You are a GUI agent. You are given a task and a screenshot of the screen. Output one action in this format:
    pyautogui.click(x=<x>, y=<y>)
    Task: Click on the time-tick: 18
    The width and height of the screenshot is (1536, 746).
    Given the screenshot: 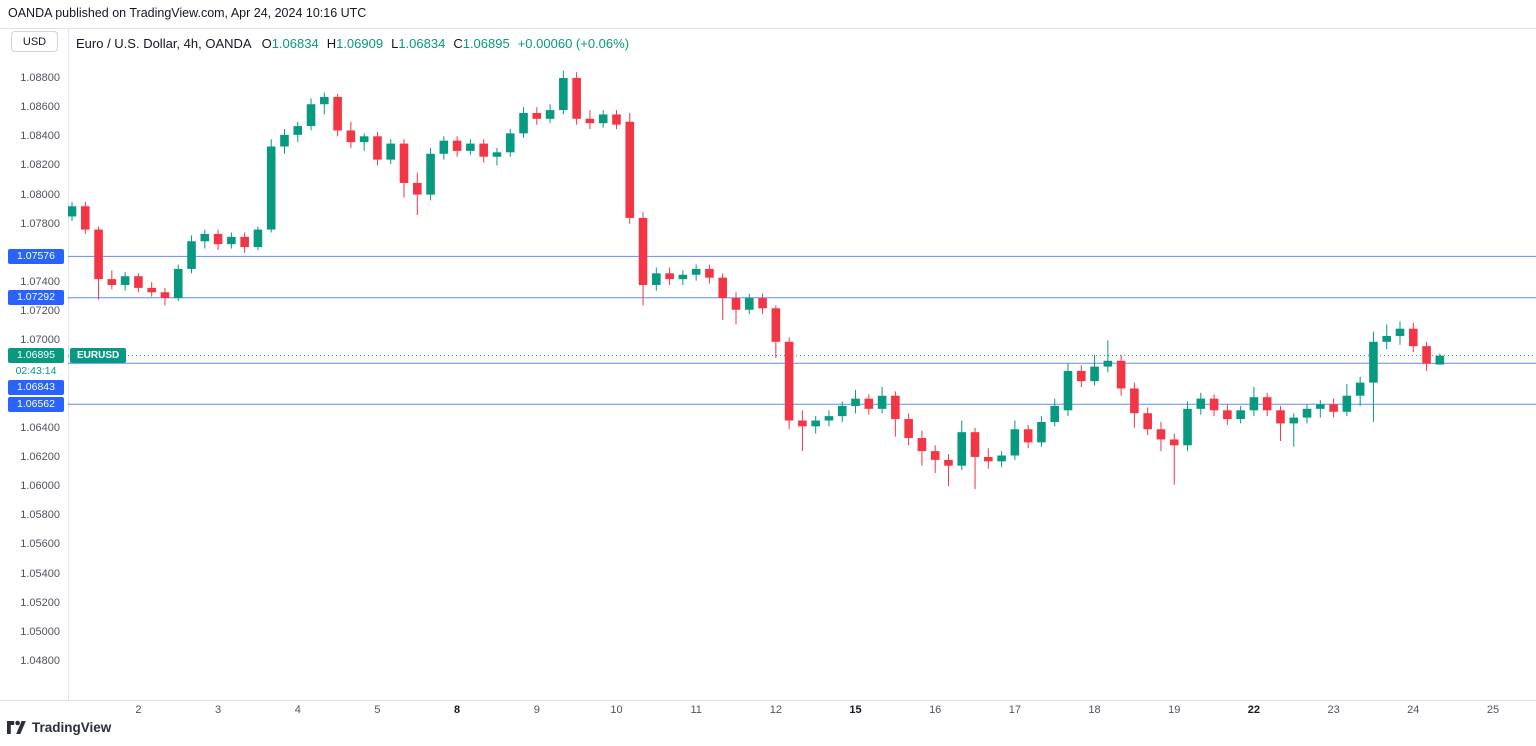 What is the action you would take?
    pyautogui.click(x=1094, y=710)
    